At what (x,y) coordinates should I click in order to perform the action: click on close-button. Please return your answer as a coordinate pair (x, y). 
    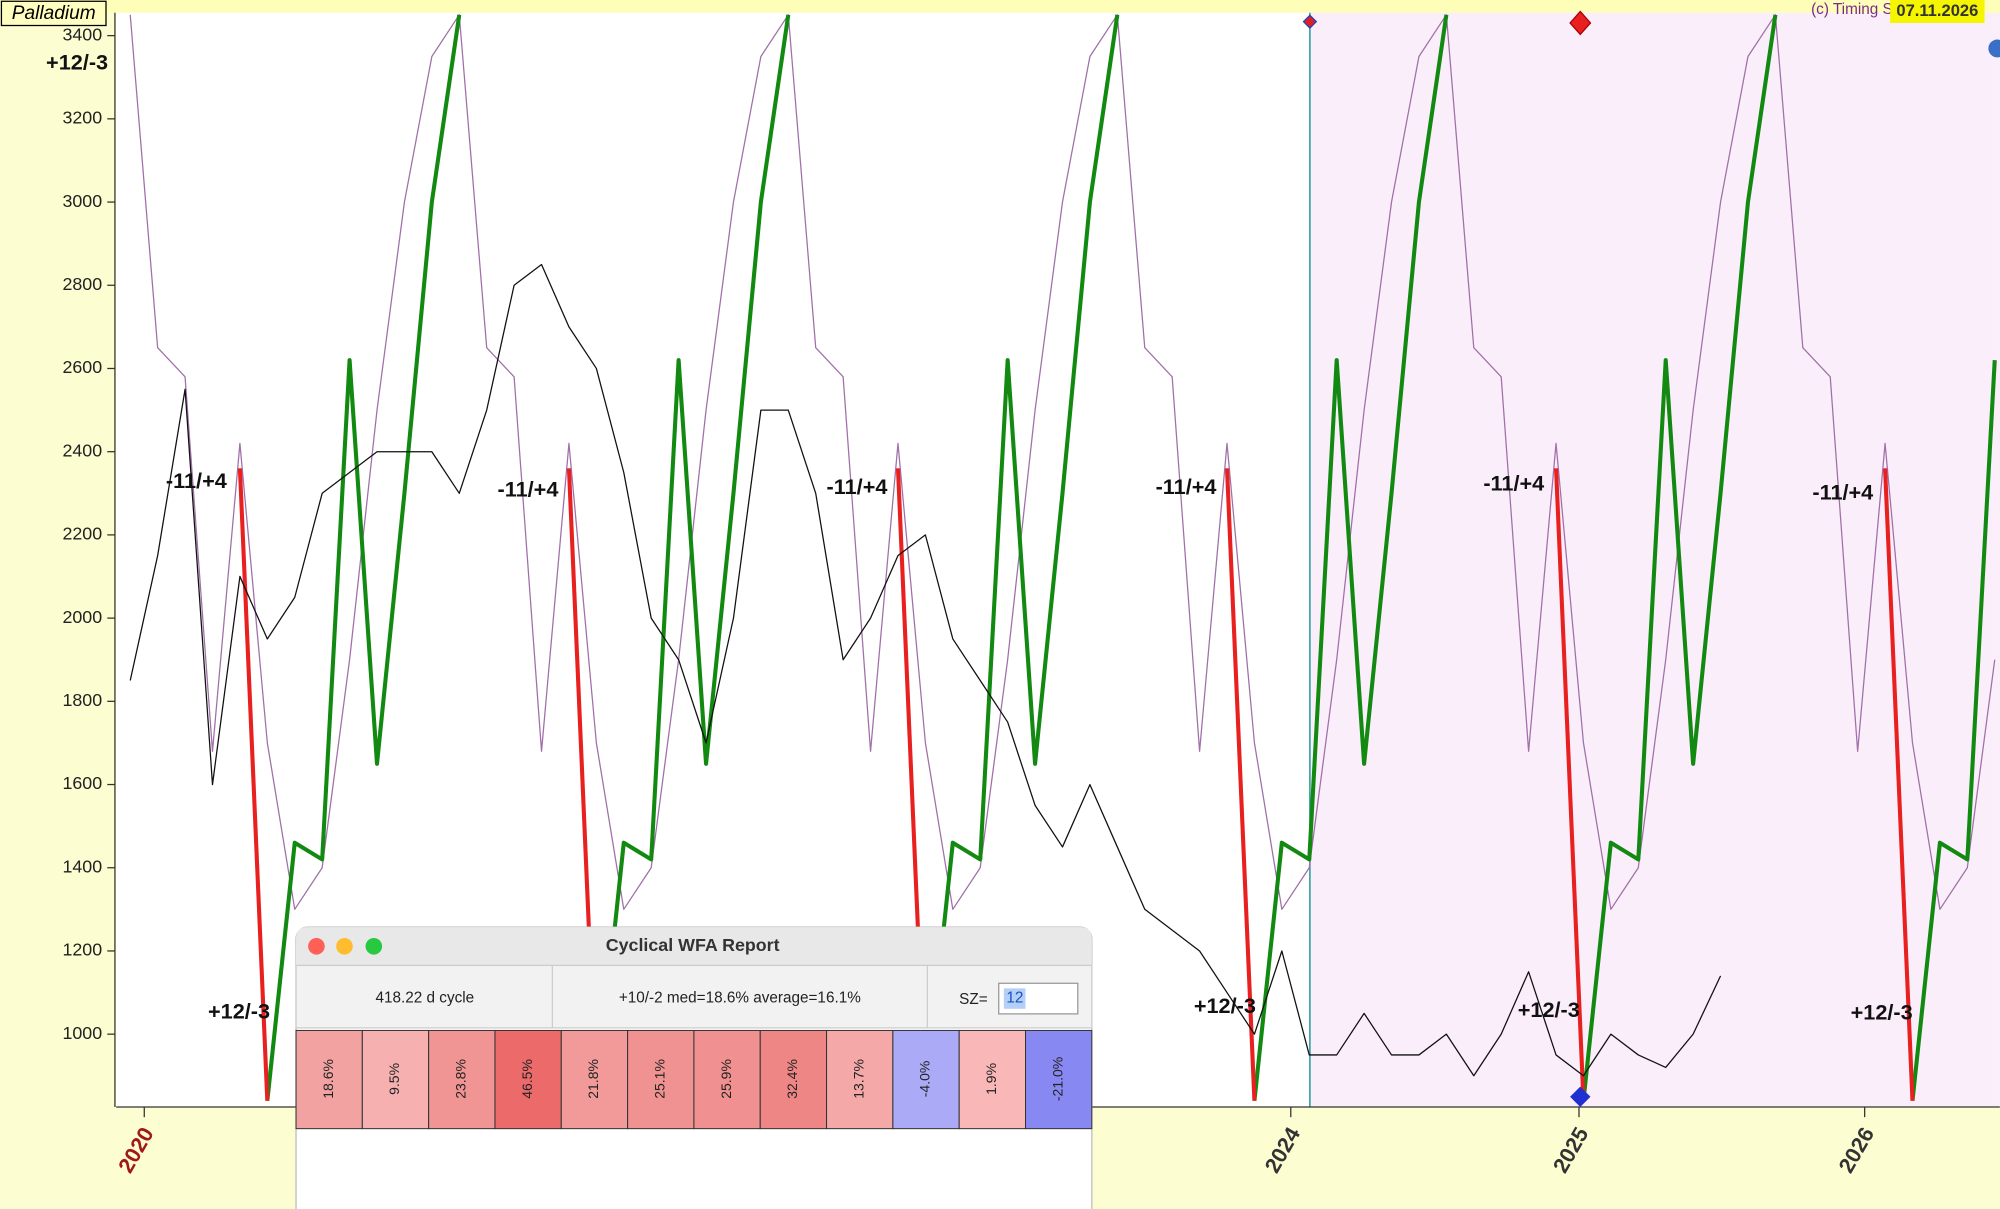
    Looking at the image, I should click on (316, 946).